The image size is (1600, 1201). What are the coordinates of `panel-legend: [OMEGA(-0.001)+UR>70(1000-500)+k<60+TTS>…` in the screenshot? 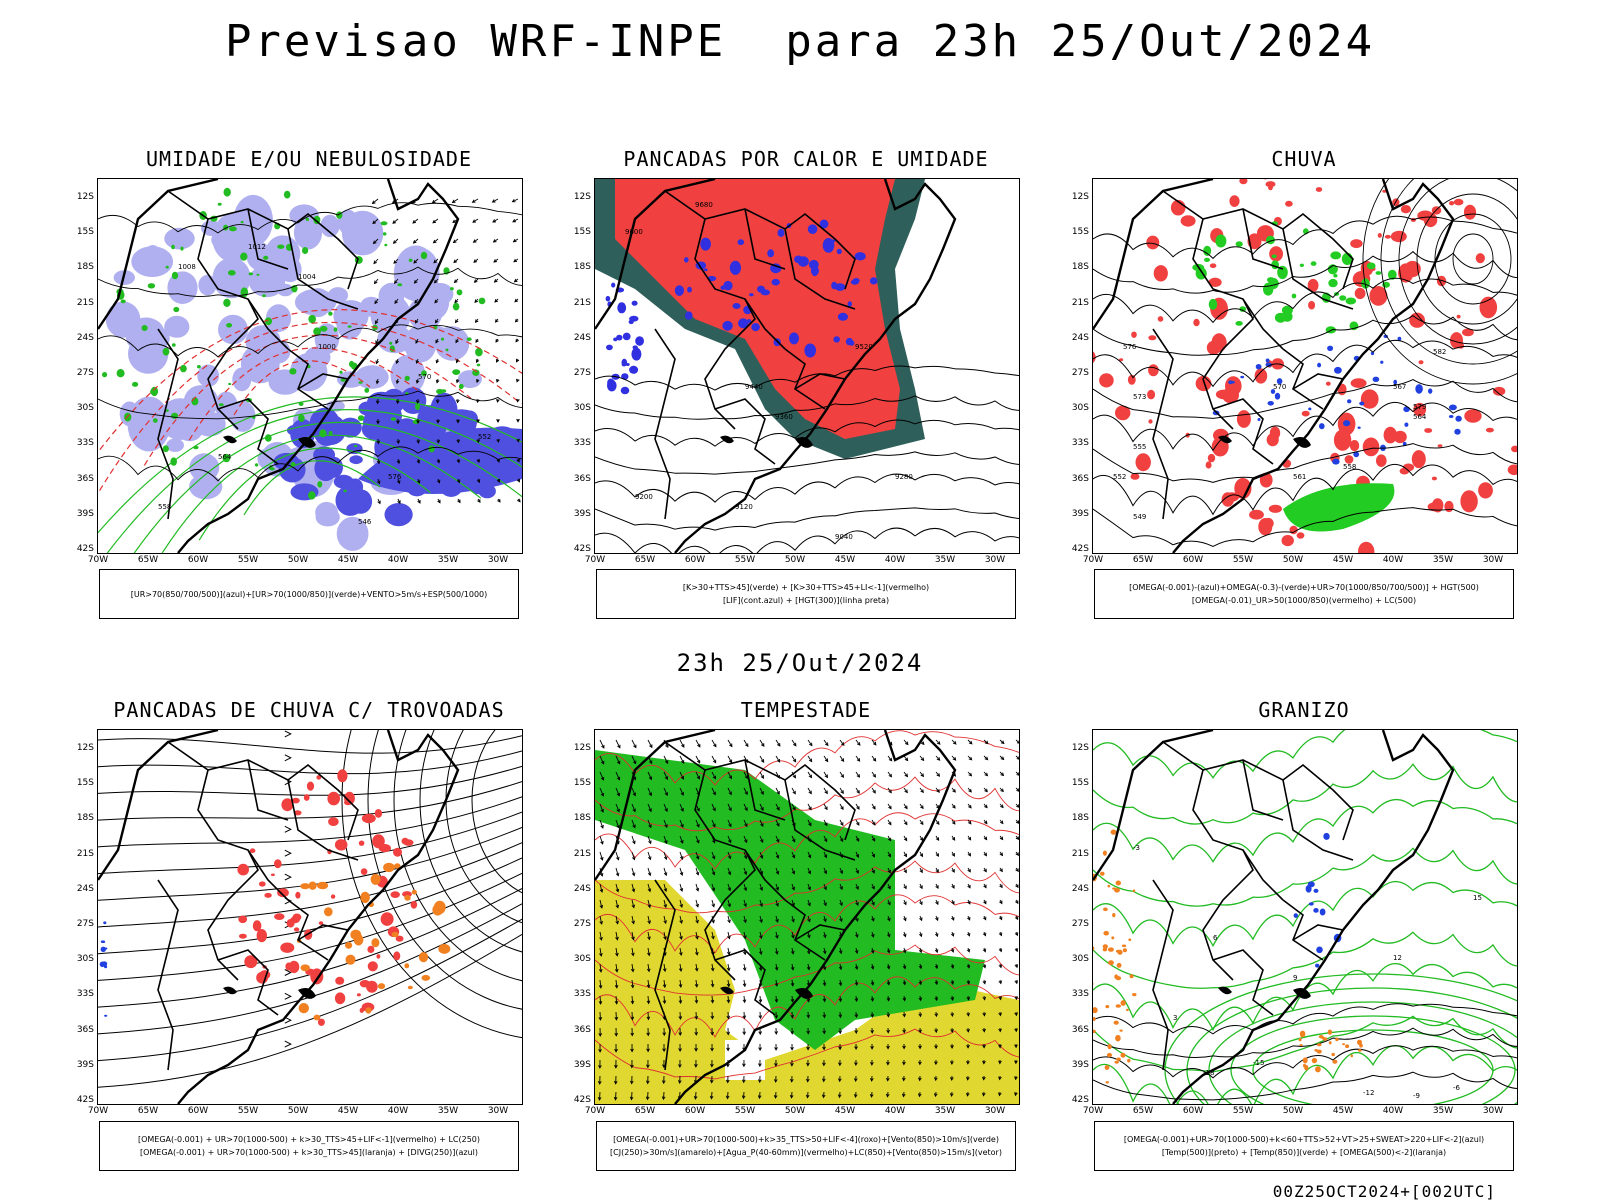 It's located at (1304, 1146).